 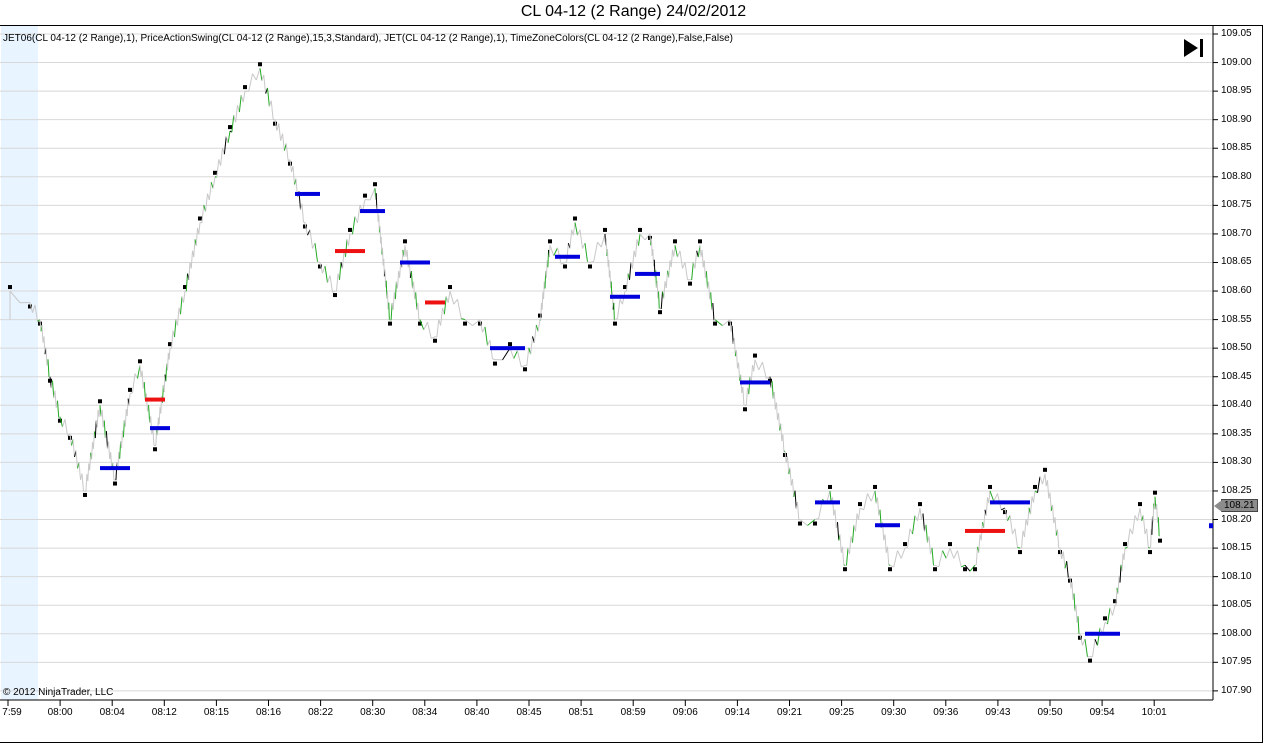 I want to click on y-tick-label: 108.40, so click(x=1236, y=405).